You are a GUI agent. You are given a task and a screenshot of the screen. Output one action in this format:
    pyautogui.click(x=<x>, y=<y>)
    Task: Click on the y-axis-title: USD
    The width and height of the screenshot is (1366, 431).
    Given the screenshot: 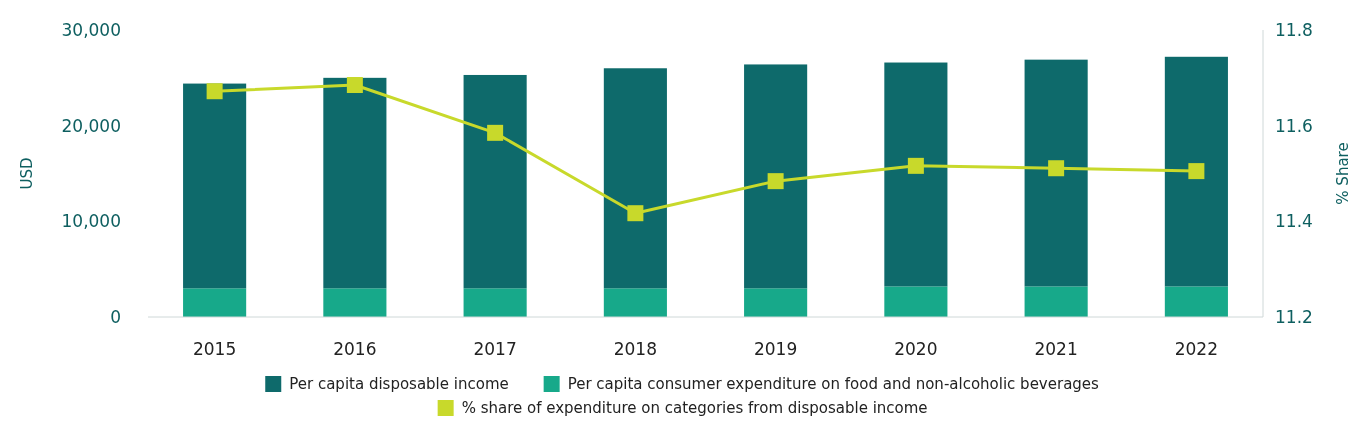 What is the action you would take?
    pyautogui.click(x=27, y=173)
    